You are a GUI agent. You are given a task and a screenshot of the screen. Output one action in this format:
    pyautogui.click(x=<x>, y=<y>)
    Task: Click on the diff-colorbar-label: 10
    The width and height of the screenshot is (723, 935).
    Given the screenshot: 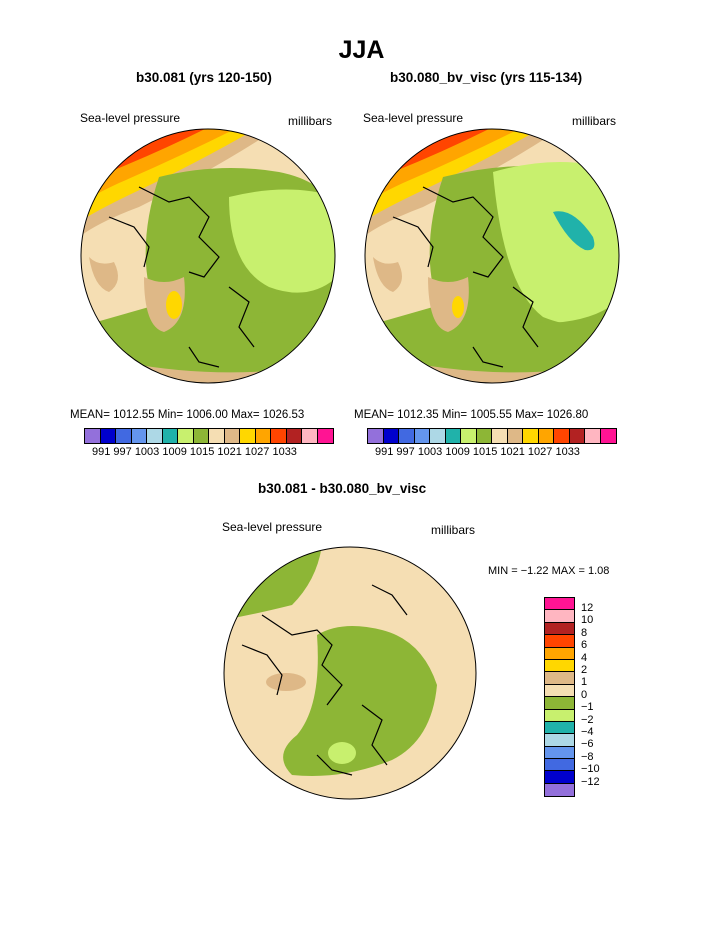 What is the action you would take?
    pyautogui.click(x=587, y=620)
    